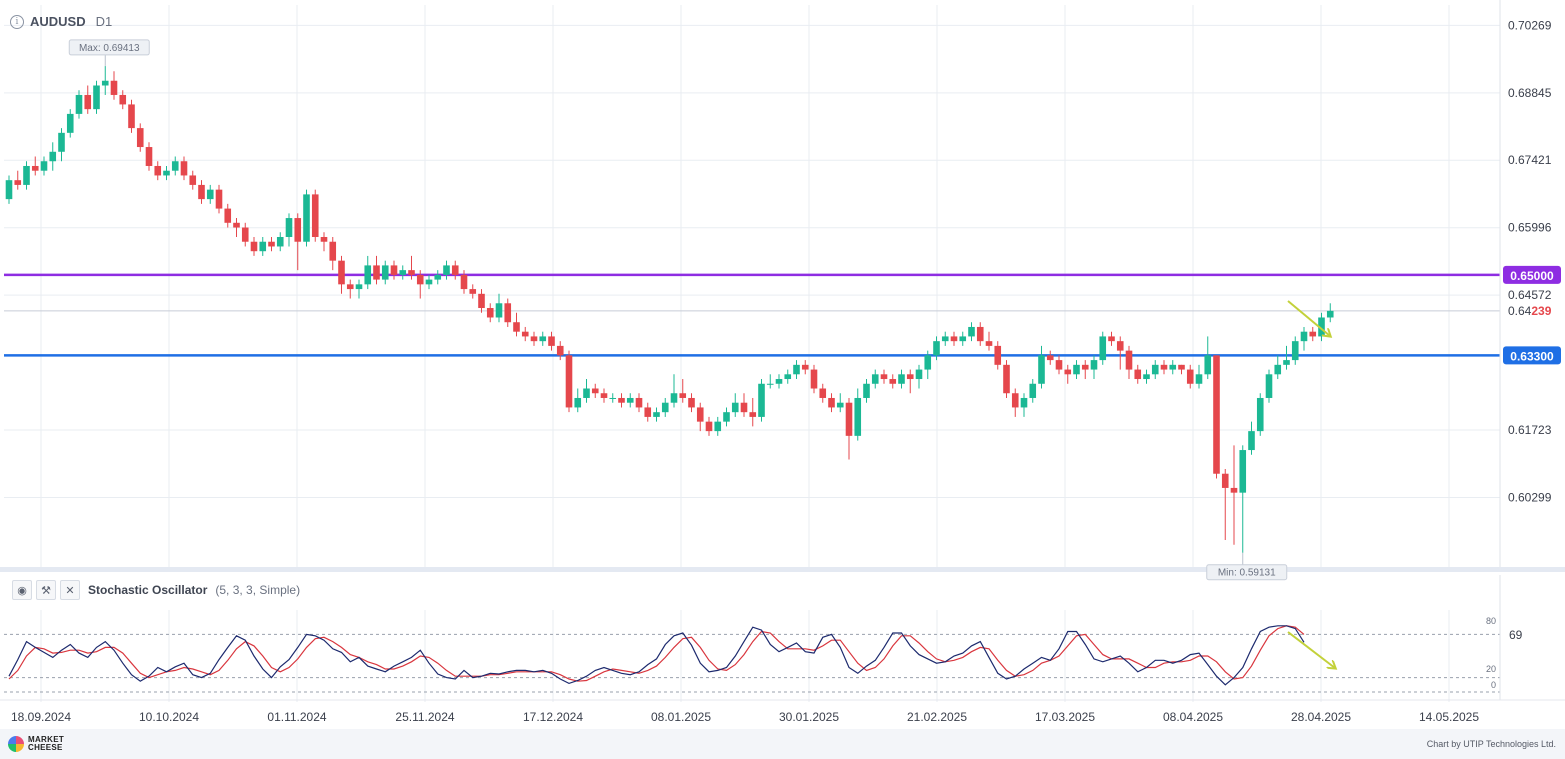  What do you see at coordinates (22, 590) in the screenshot?
I see `eye-icon: ◉` at bounding box center [22, 590].